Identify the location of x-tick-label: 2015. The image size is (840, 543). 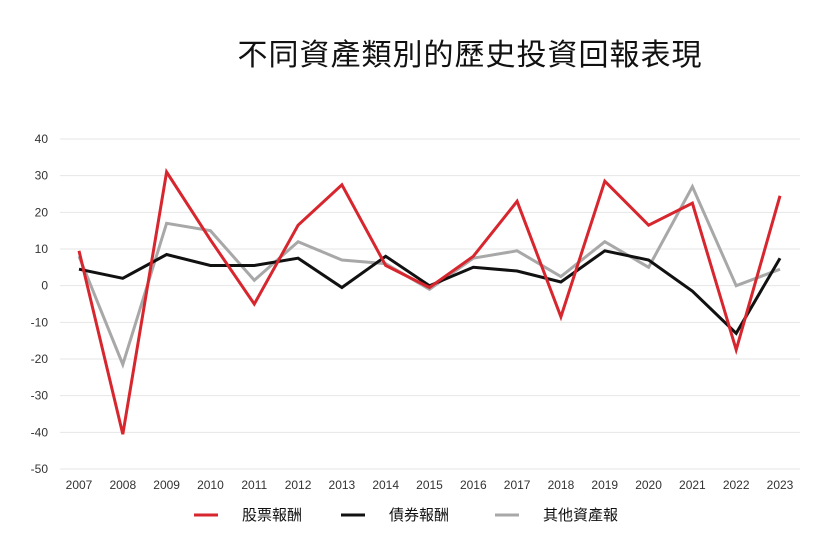
(429, 485).